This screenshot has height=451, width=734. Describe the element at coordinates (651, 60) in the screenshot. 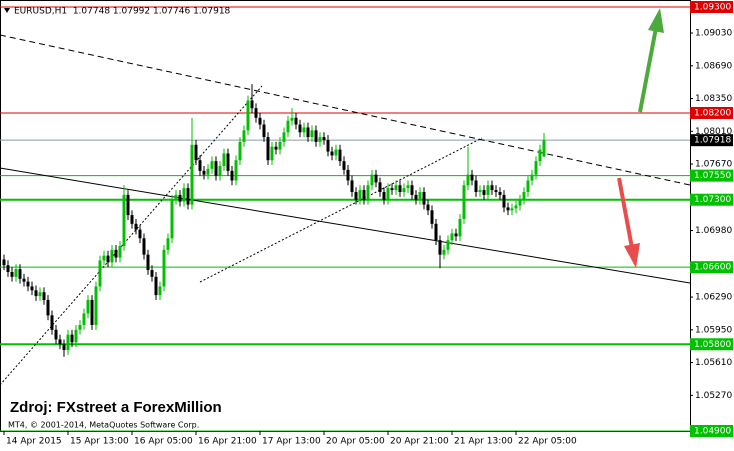

I see `arrow-up` at that location.